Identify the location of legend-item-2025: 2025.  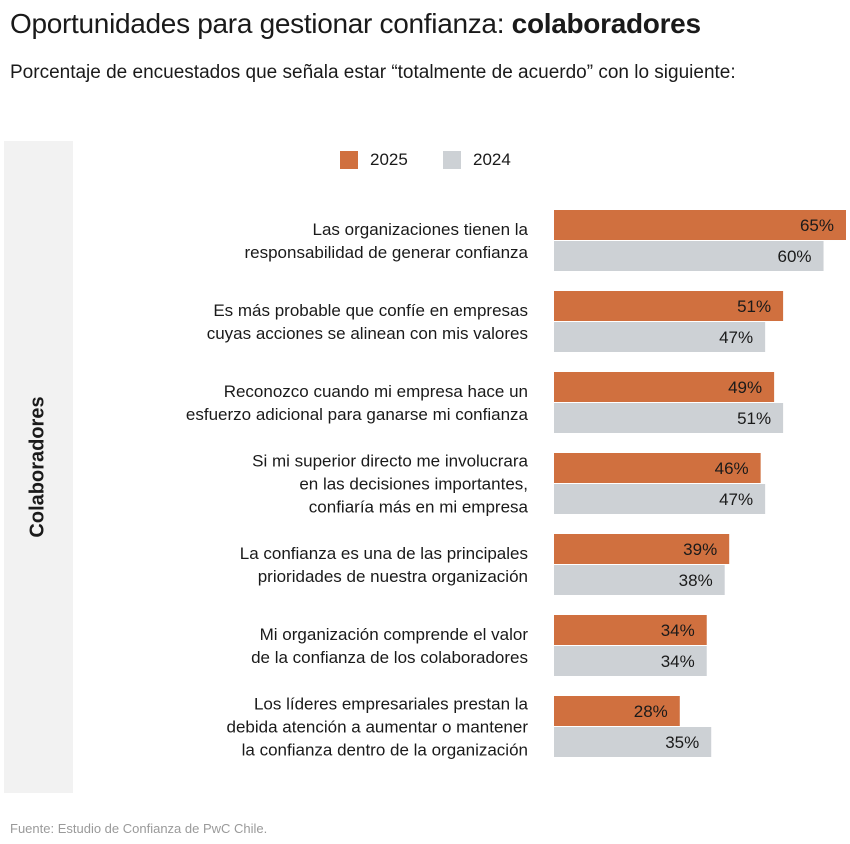
(374, 160).